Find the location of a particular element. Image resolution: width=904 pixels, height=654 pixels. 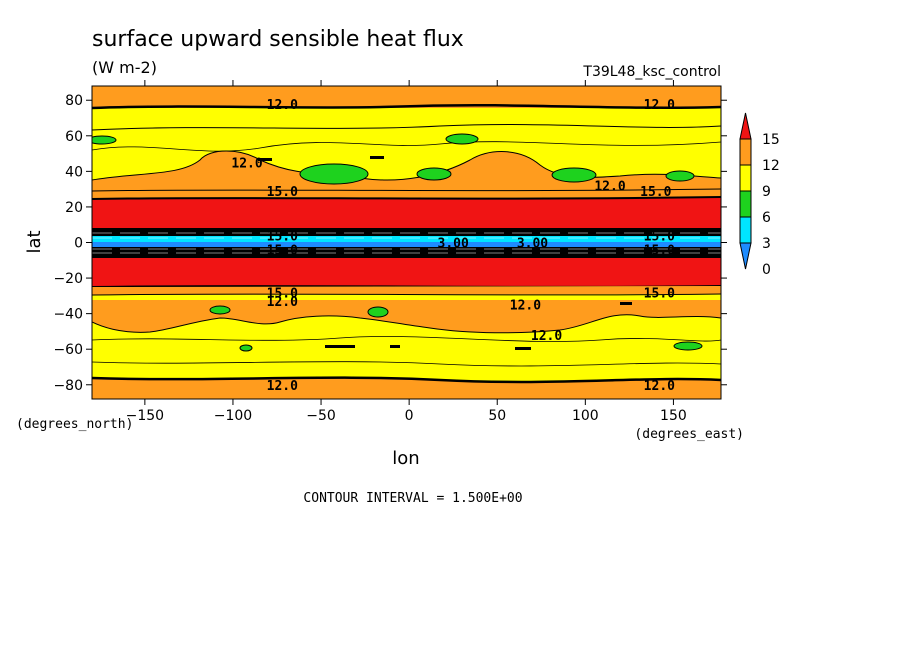

y-tick-label: 60 is located at coordinates (74, 137).